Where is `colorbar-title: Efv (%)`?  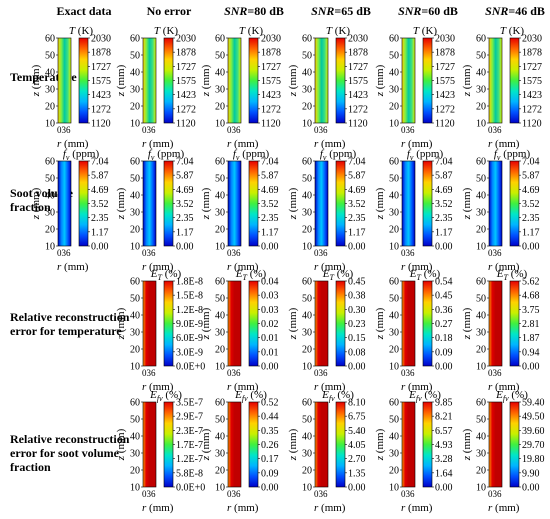 colorbar-title: Efv (%) is located at coordinates (511, 396).